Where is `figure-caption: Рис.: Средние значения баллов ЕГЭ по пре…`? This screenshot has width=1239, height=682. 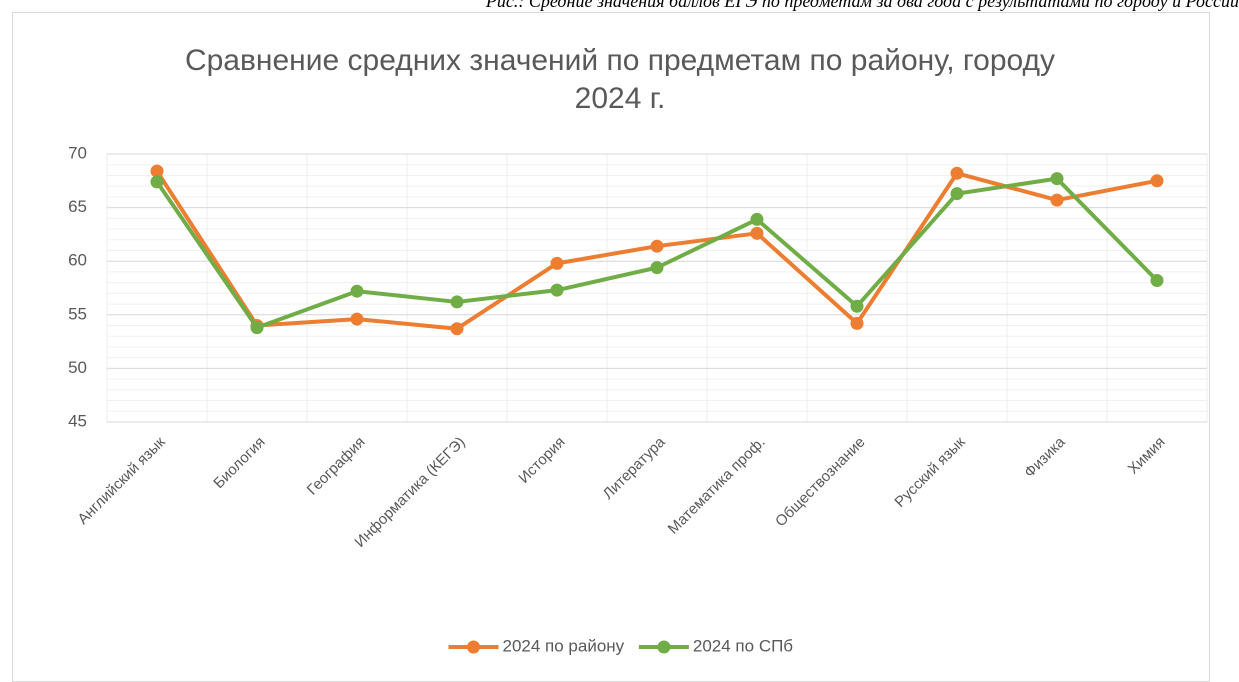 figure-caption: Рис.: Средние значения баллов ЕГЭ по пре… is located at coordinates (862, 5).